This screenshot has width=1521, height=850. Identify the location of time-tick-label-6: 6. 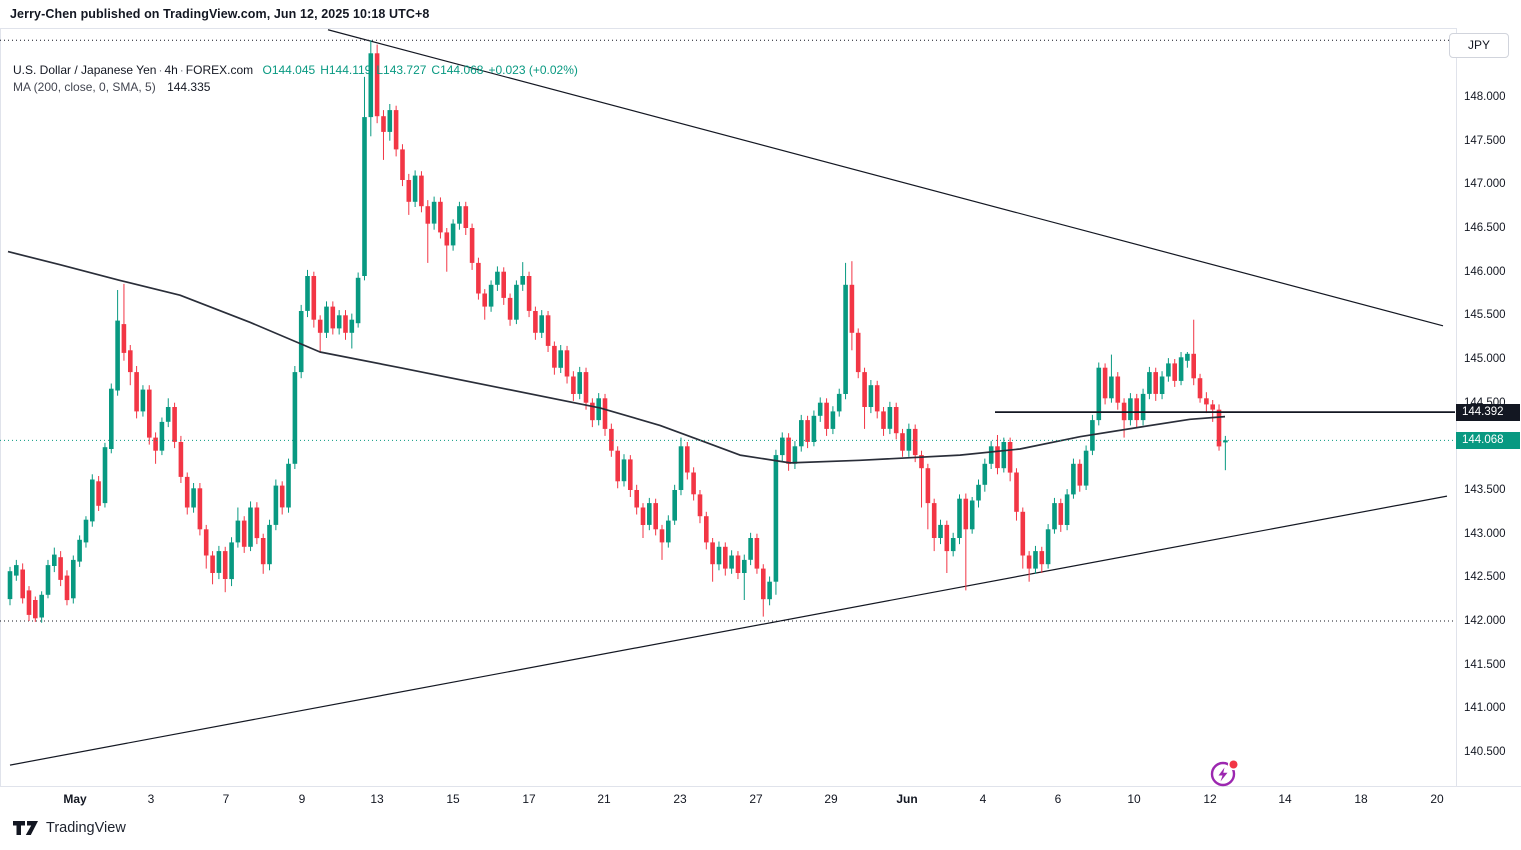
(1058, 799).